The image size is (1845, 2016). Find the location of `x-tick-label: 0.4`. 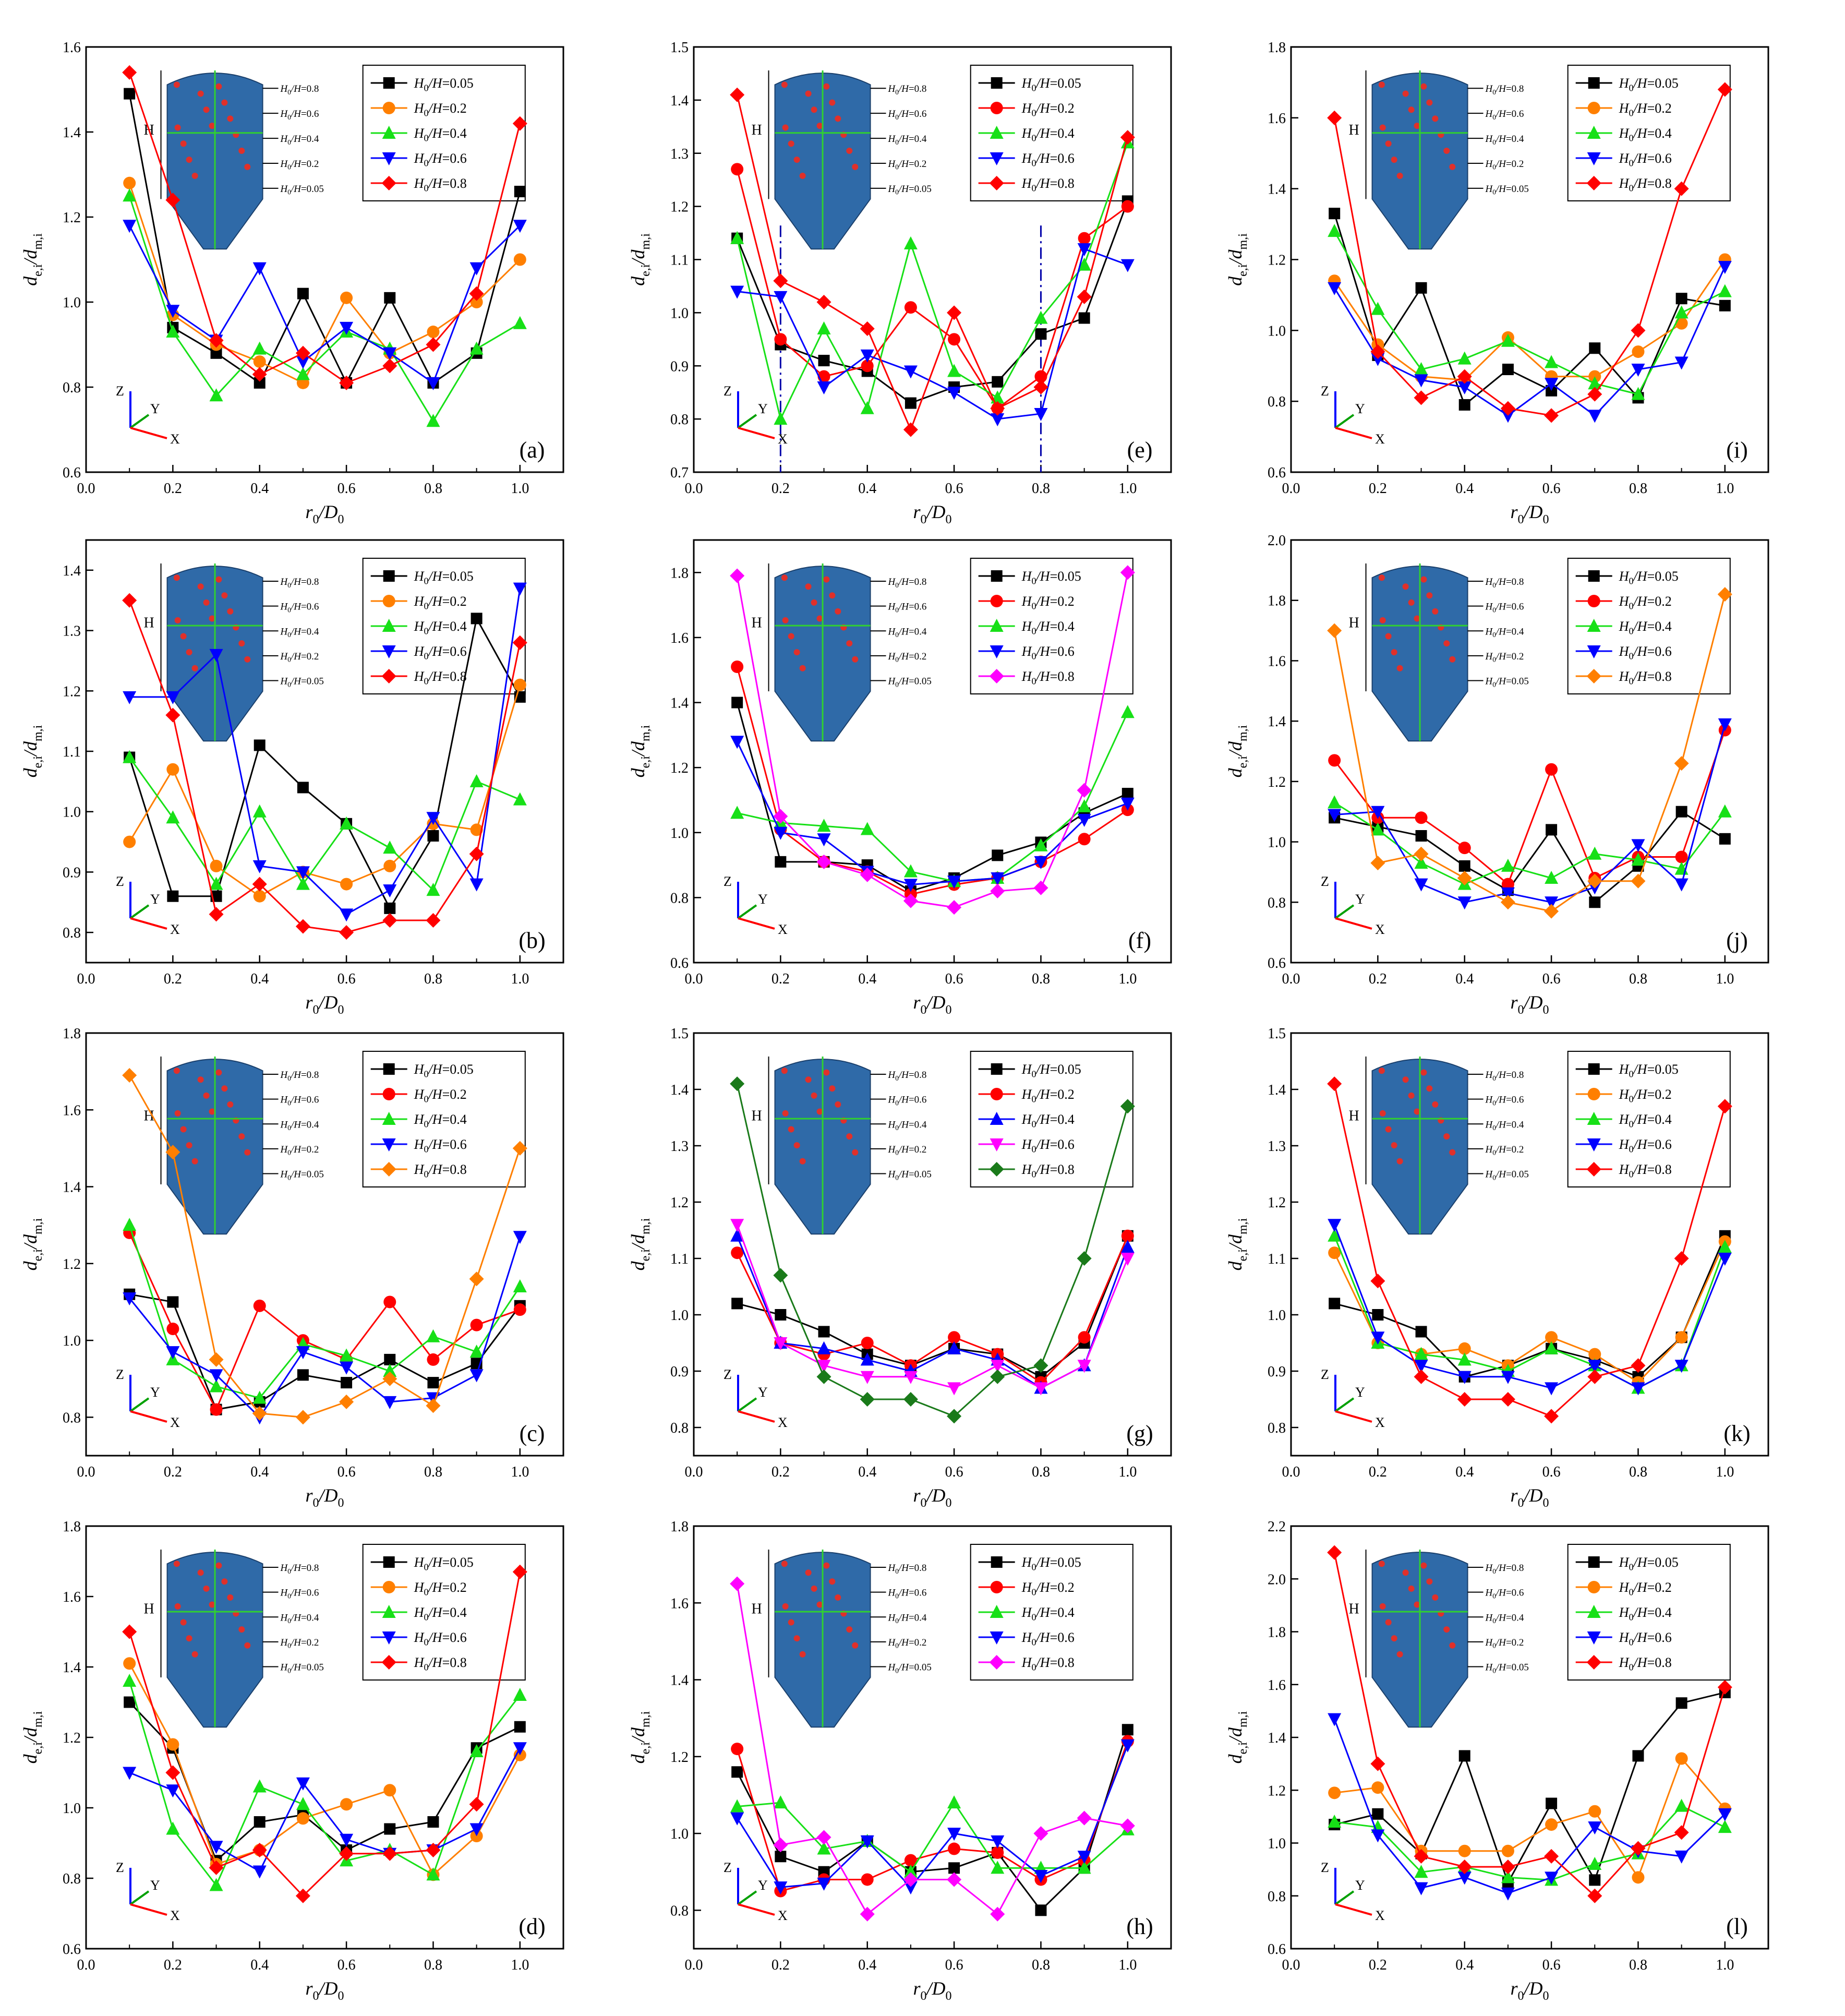

x-tick-label: 0.4 is located at coordinates (867, 489).